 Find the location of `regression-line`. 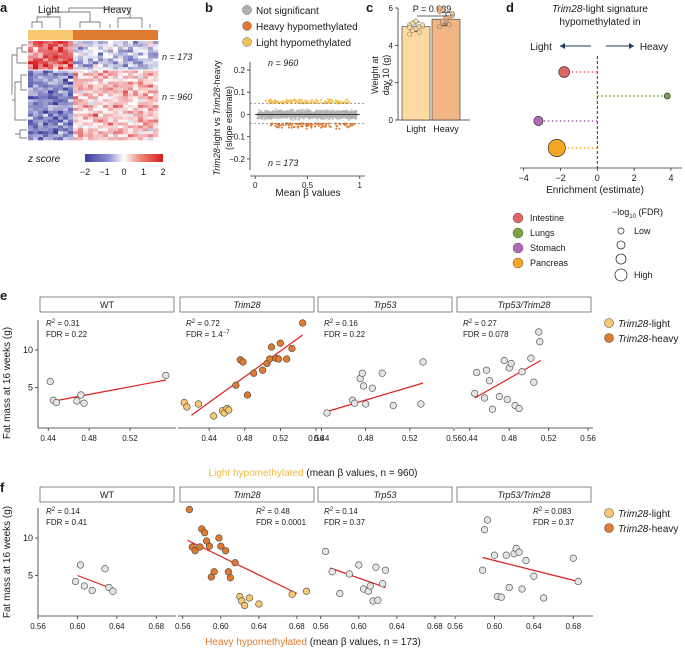

regression-line is located at coordinates (508, 379).